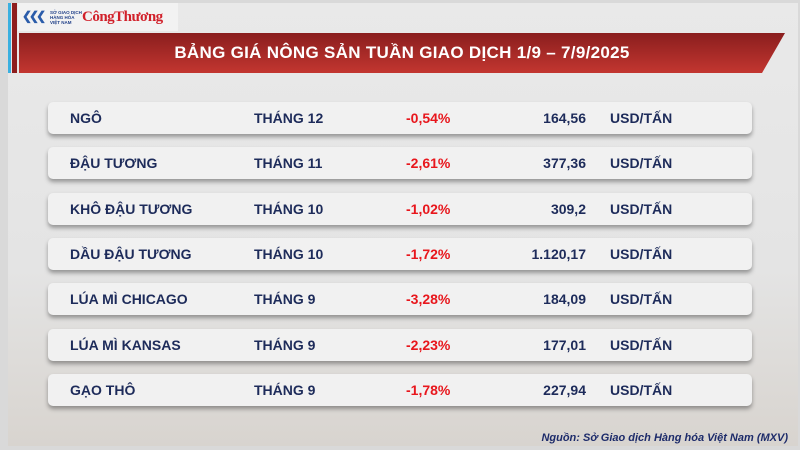 This screenshot has height=450, width=800. I want to click on mxv-logo-icon: ❮❮❮, so click(34, 16).